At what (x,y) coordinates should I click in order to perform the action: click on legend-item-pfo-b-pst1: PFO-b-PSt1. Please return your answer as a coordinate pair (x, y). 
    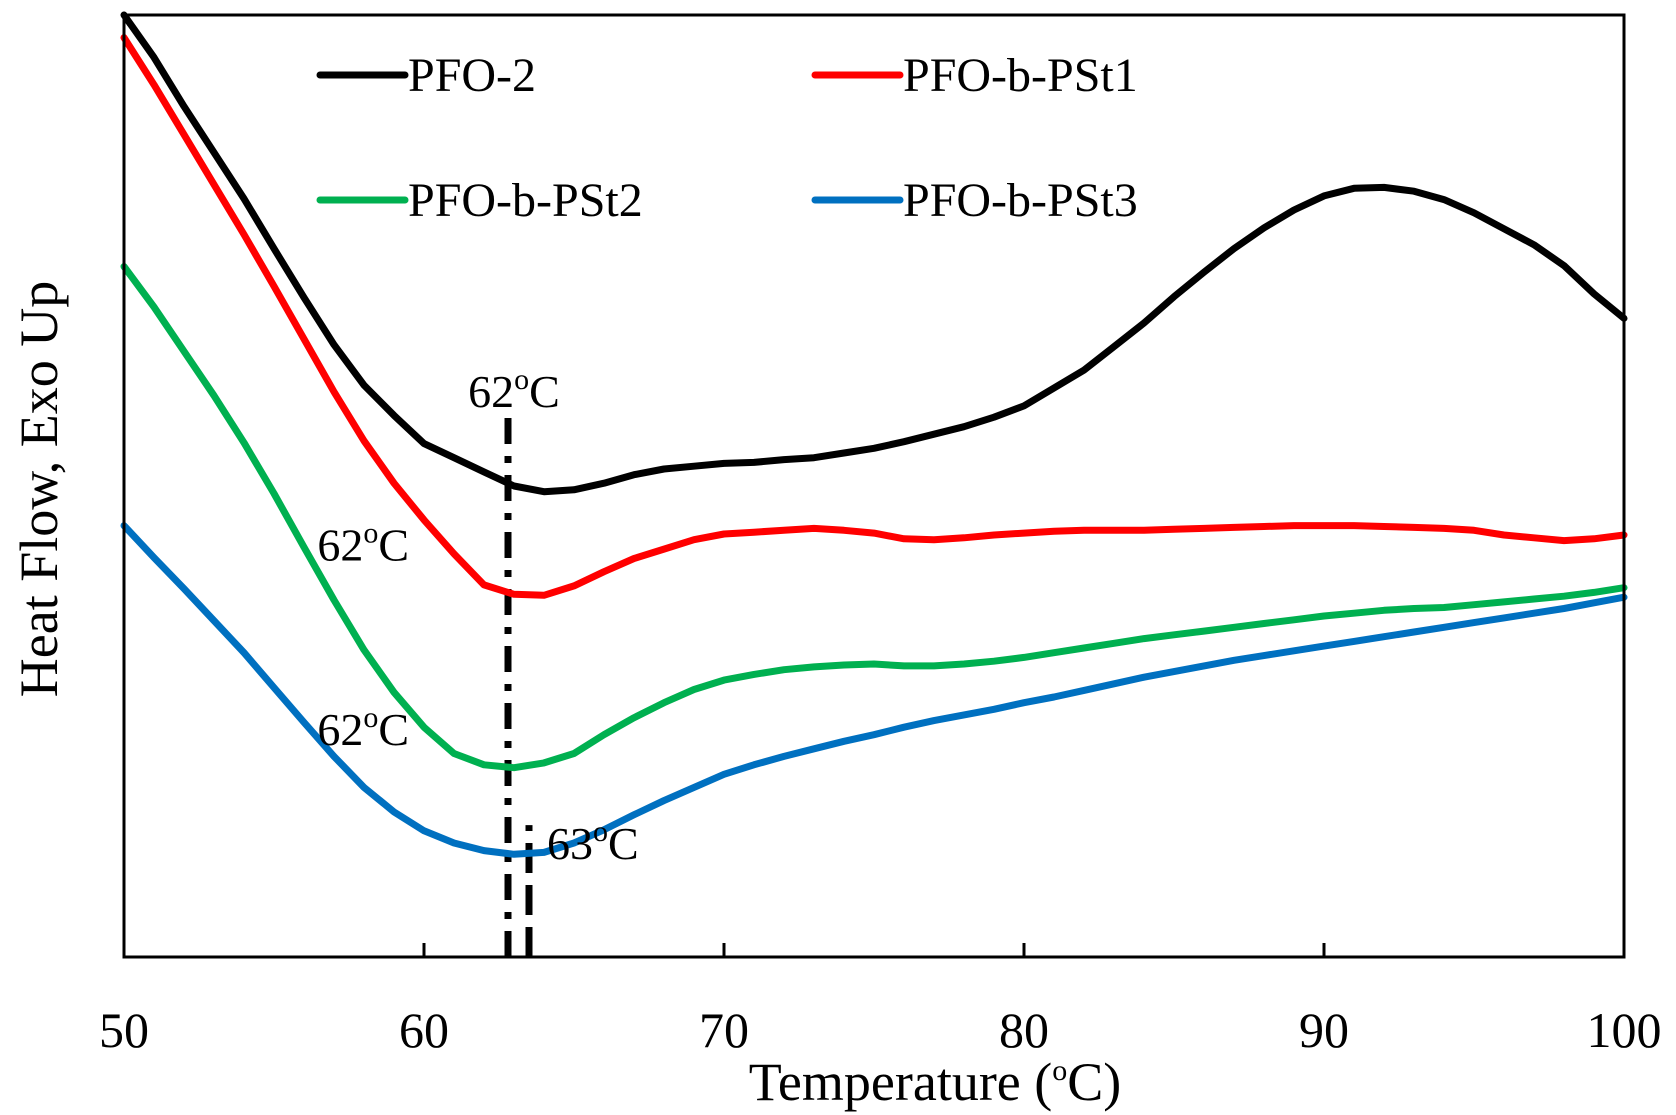
    Looking at the image, I should click on (974, 75).